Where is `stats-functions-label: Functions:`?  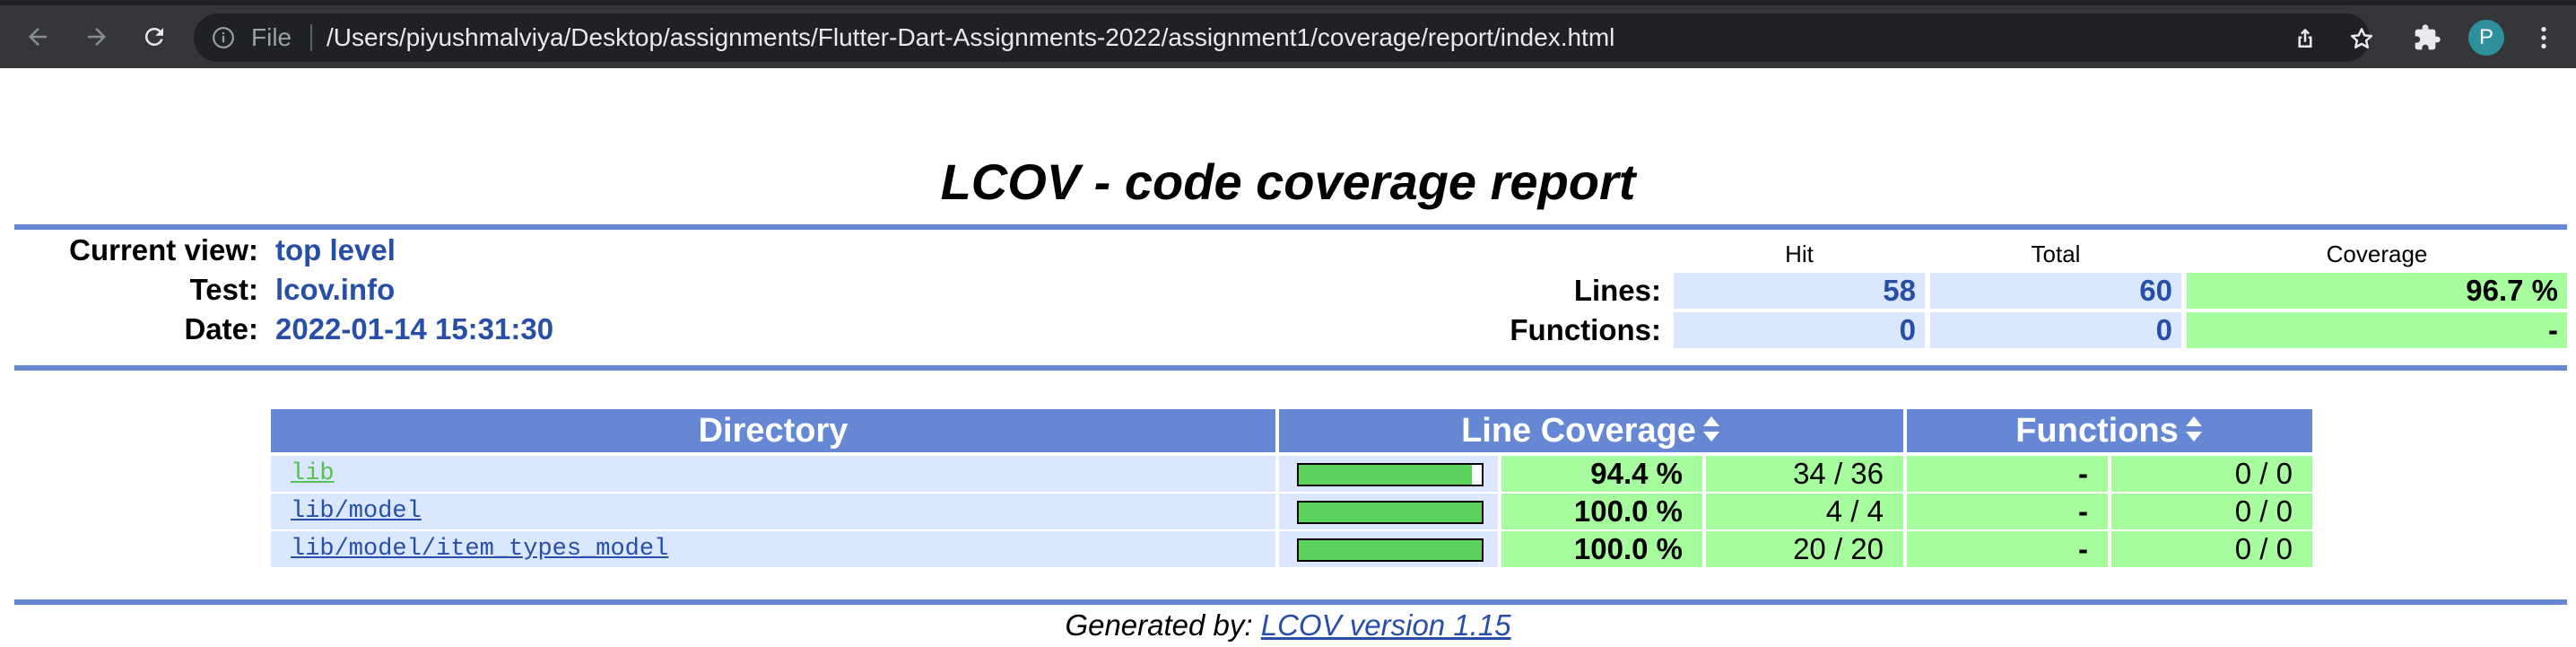 stats-functions-label: Functions: is located at coordinates (1585, 330).